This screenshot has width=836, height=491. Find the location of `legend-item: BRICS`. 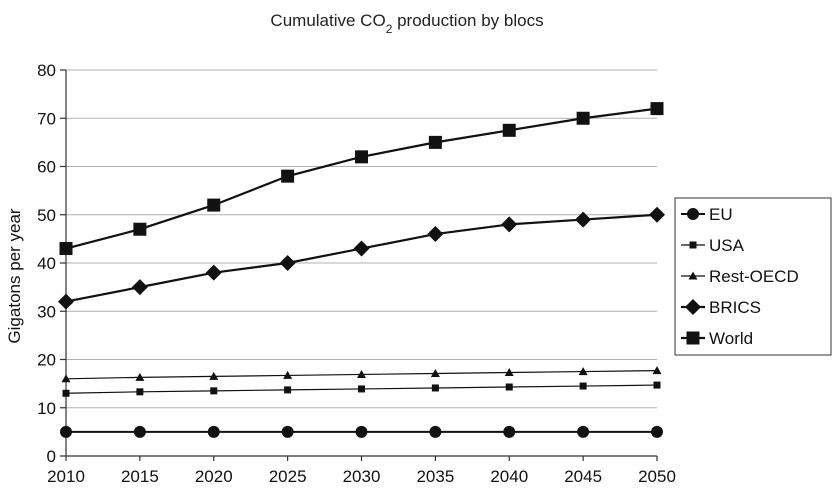

legend-item: BRICS is located at coordinates (721, 307).